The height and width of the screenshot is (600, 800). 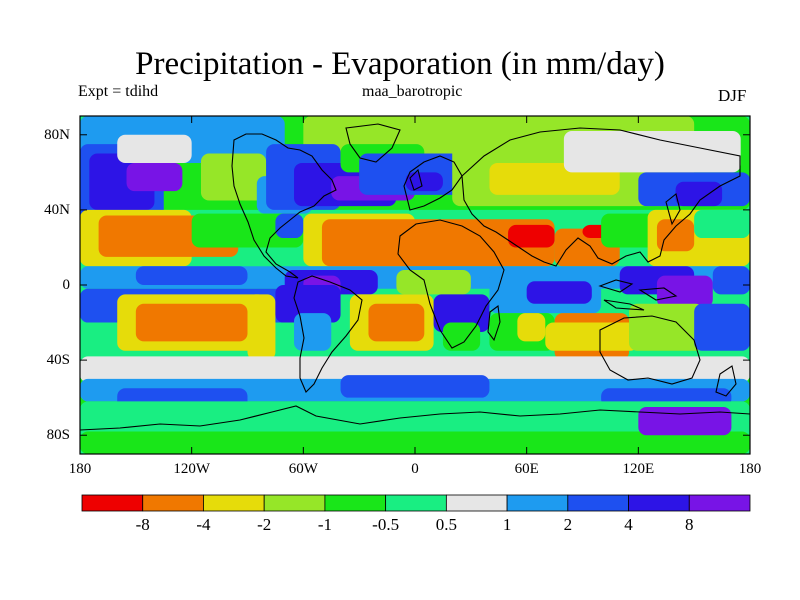 What do you see at coordinates (568, 524) in the screenshot?
I see `colorbar-label: 2` at bounding box center [568, 524].